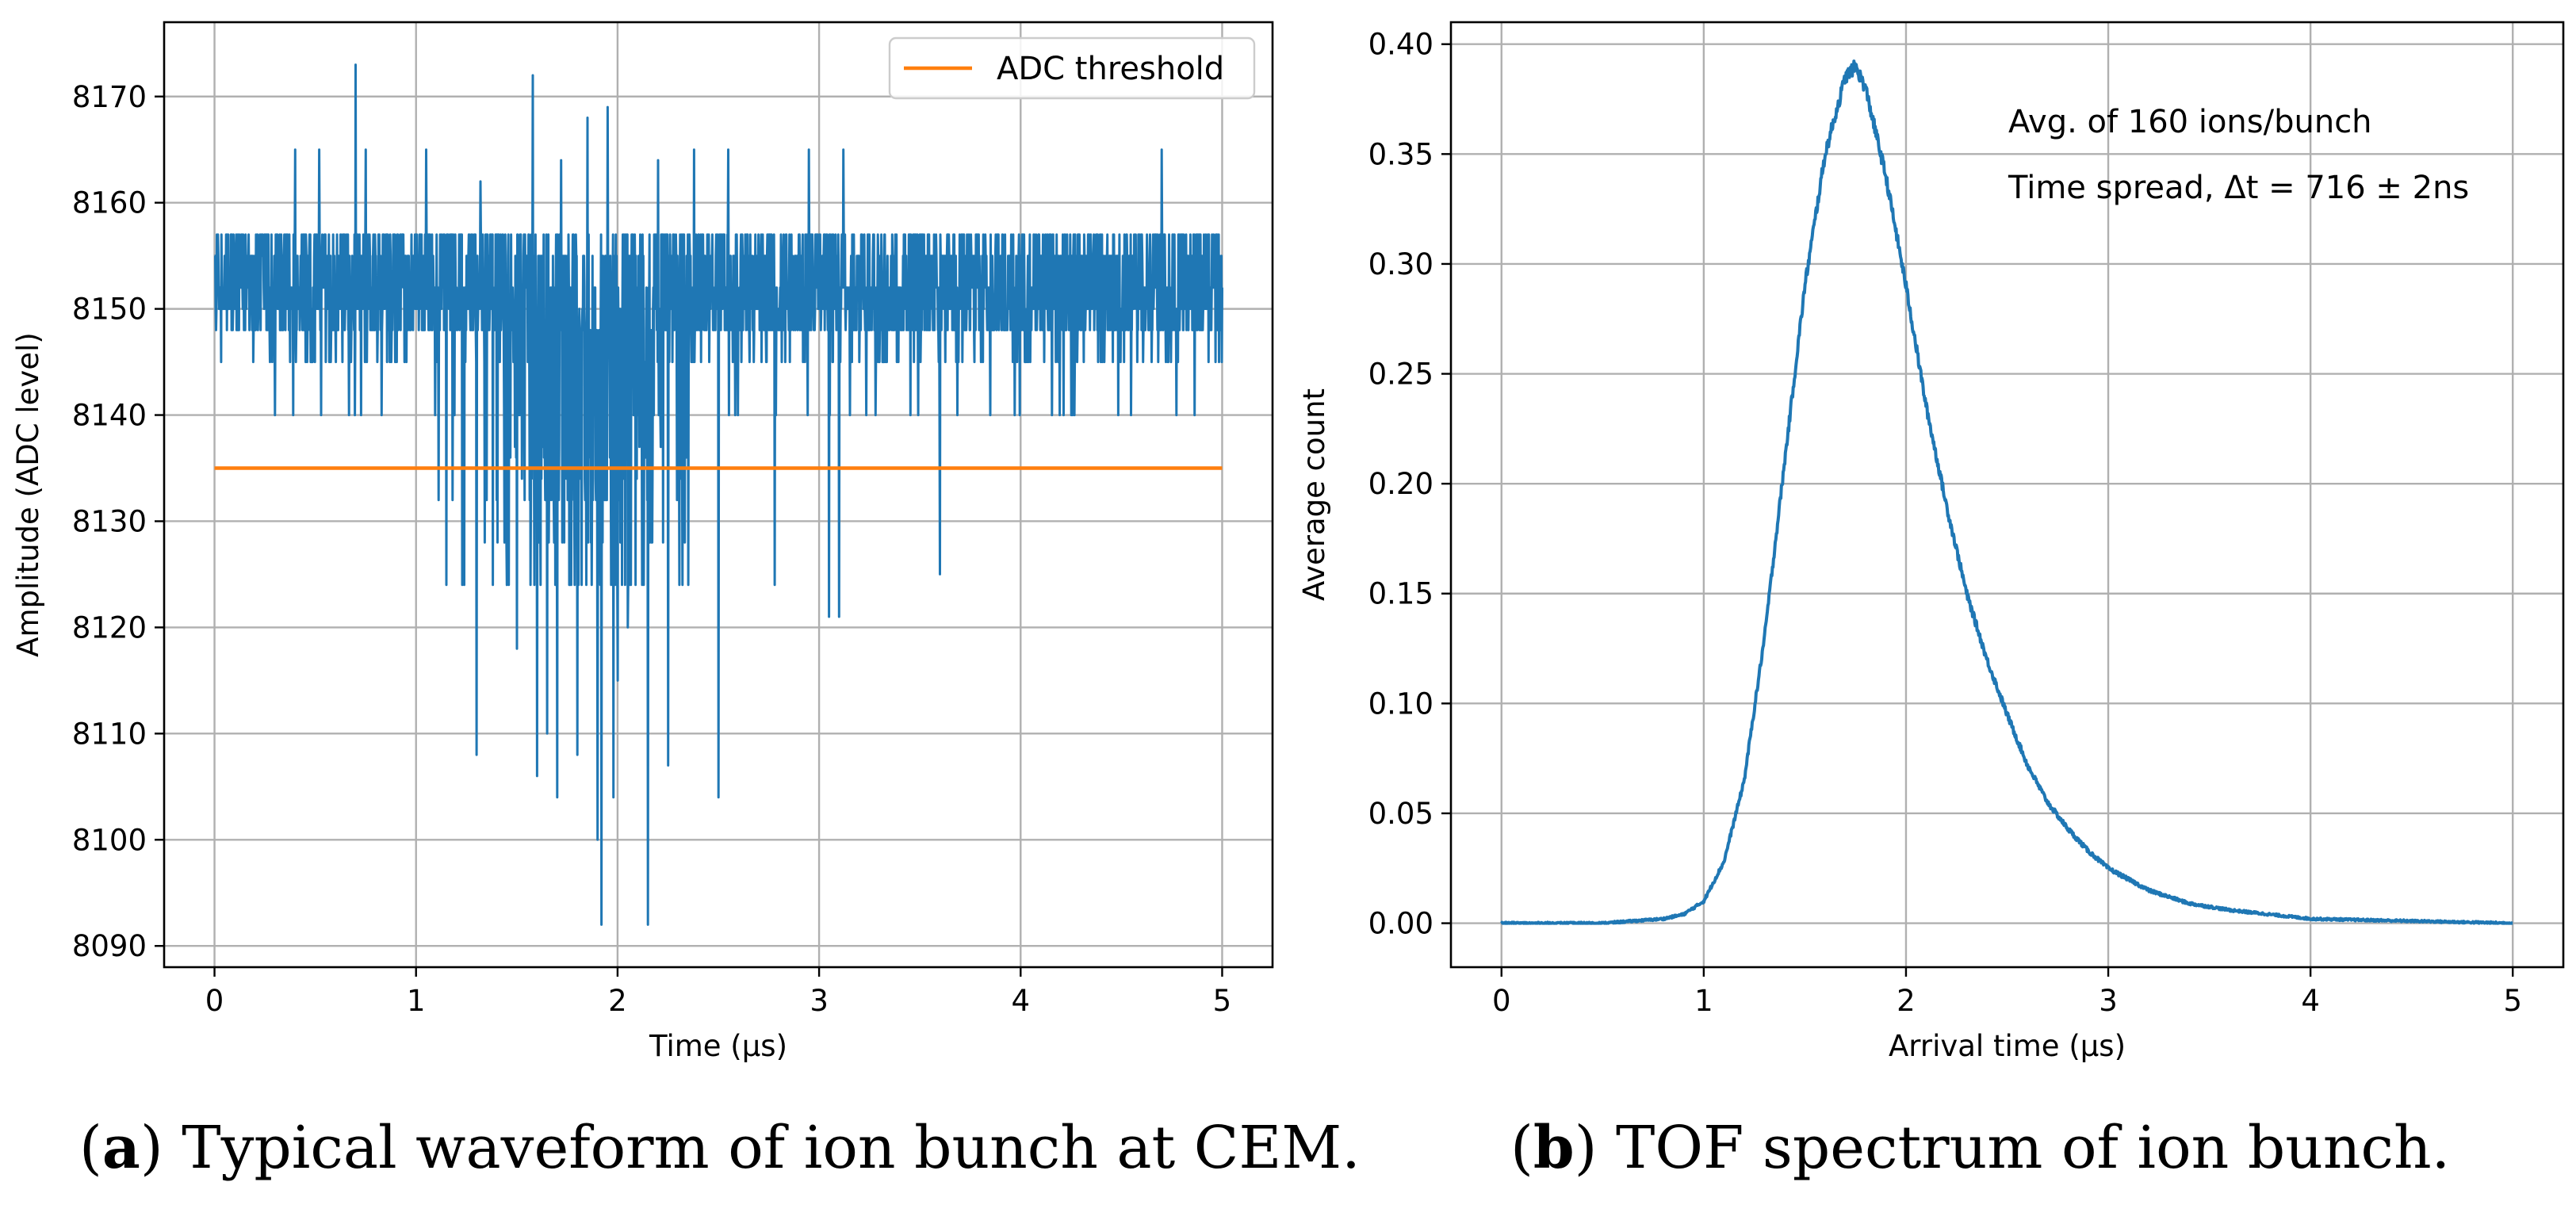 The height and width of the screenshot is (1205, 2576). Describe the element at coordinates (2190, 122) in the screenshot. I see `annotation-ions-per-bunch: Avg. of 160 ions/bunch` at that location.